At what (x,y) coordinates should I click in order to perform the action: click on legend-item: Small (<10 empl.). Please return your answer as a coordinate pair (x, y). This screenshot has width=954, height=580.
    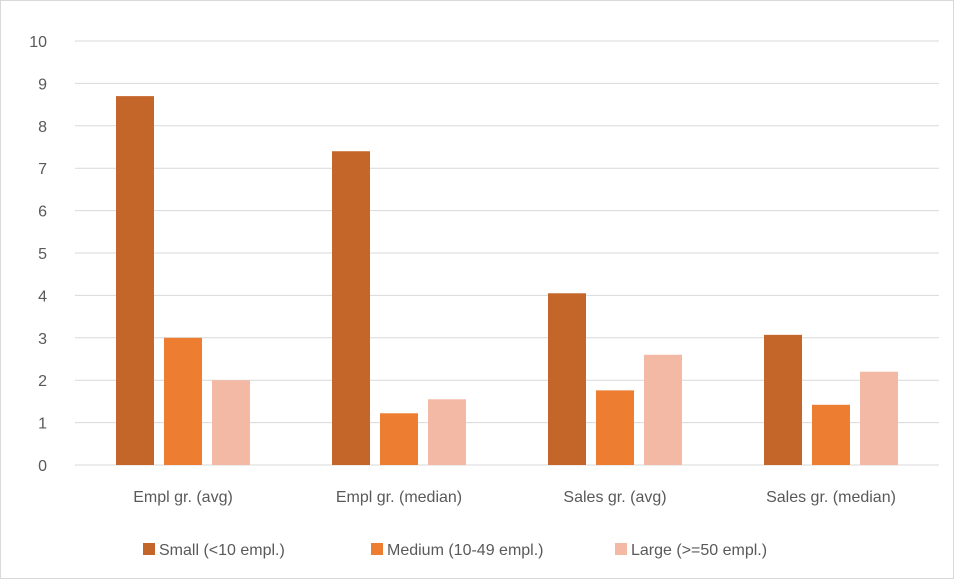
    Looking at the image, I should click on (214, 550).